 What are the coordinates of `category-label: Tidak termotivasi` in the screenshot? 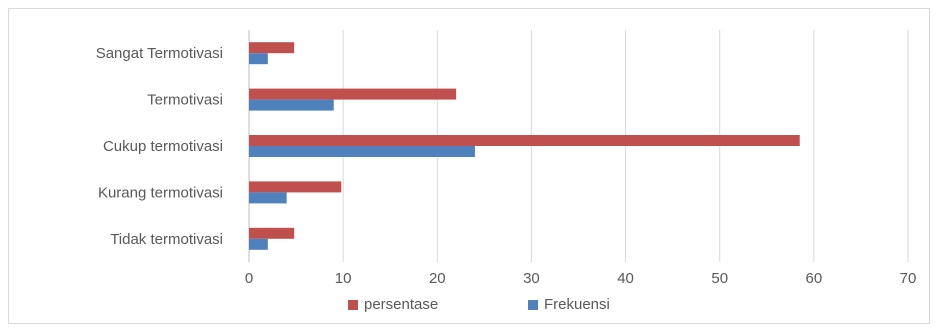 It's located at (166, 239).